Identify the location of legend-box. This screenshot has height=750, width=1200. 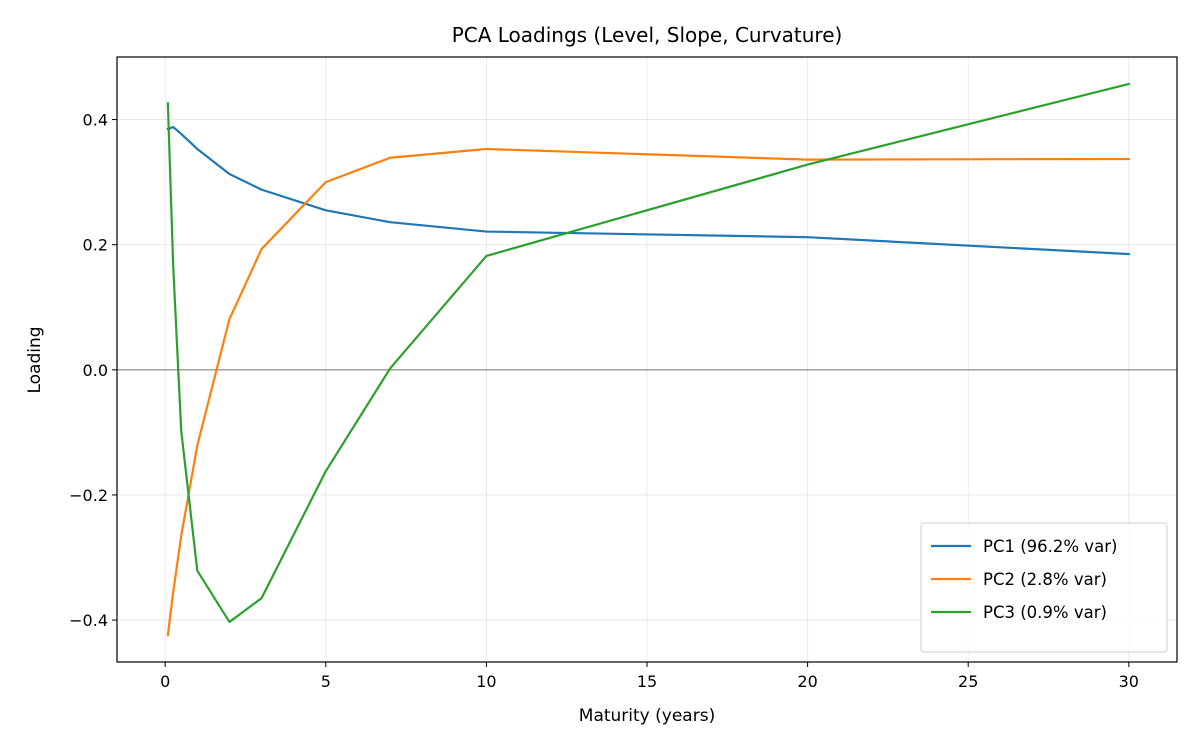
(1044, 587).